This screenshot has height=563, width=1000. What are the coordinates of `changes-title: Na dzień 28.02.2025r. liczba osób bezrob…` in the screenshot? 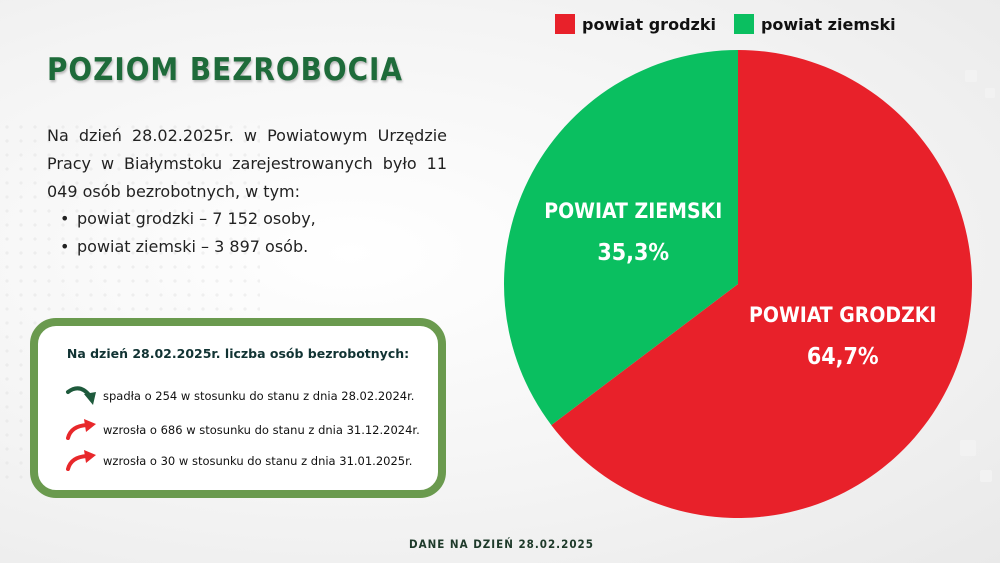 It's located at (238, 353).